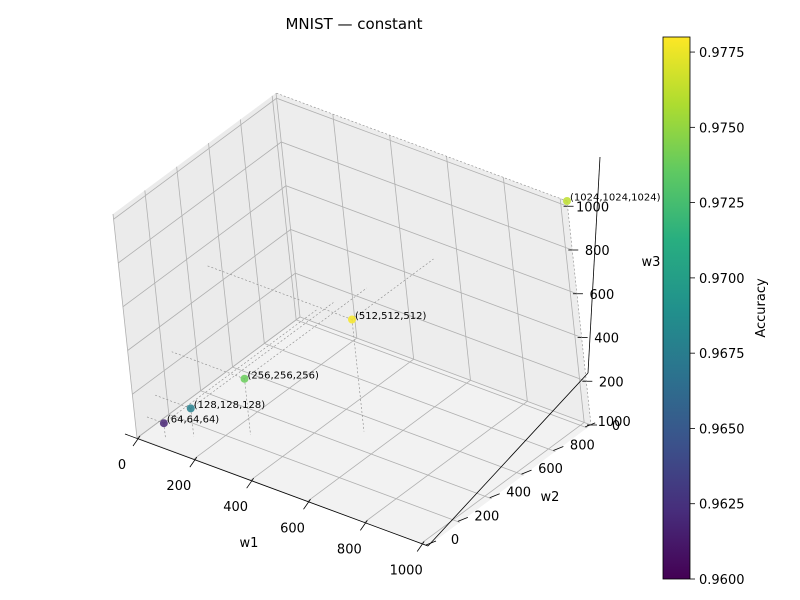 The image size is (800, 600). Describe the element at coordinates (391, 316) in the screenshot. I see `data-point-label: (512,512,512)` at that location.